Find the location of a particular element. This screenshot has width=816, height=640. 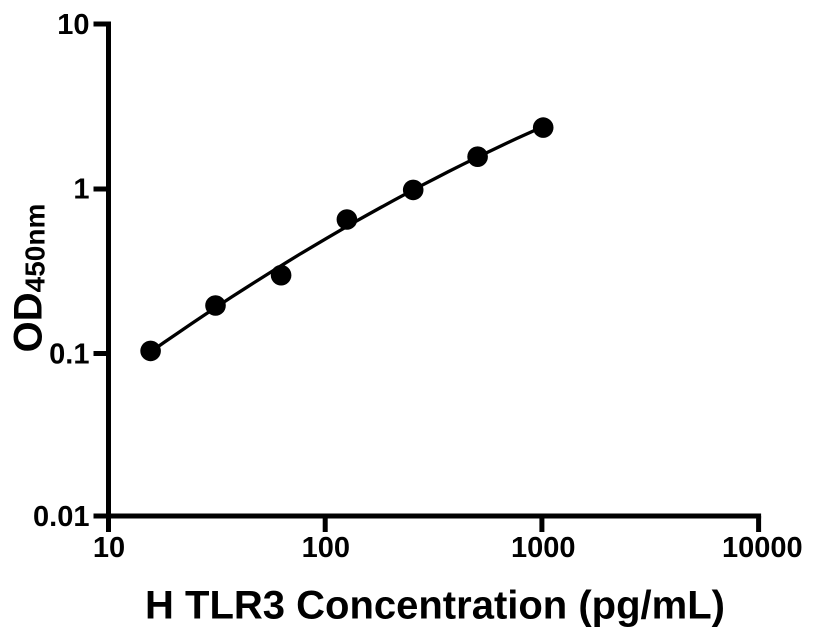

svg-text: 1 is located at coordinates (81, 190).